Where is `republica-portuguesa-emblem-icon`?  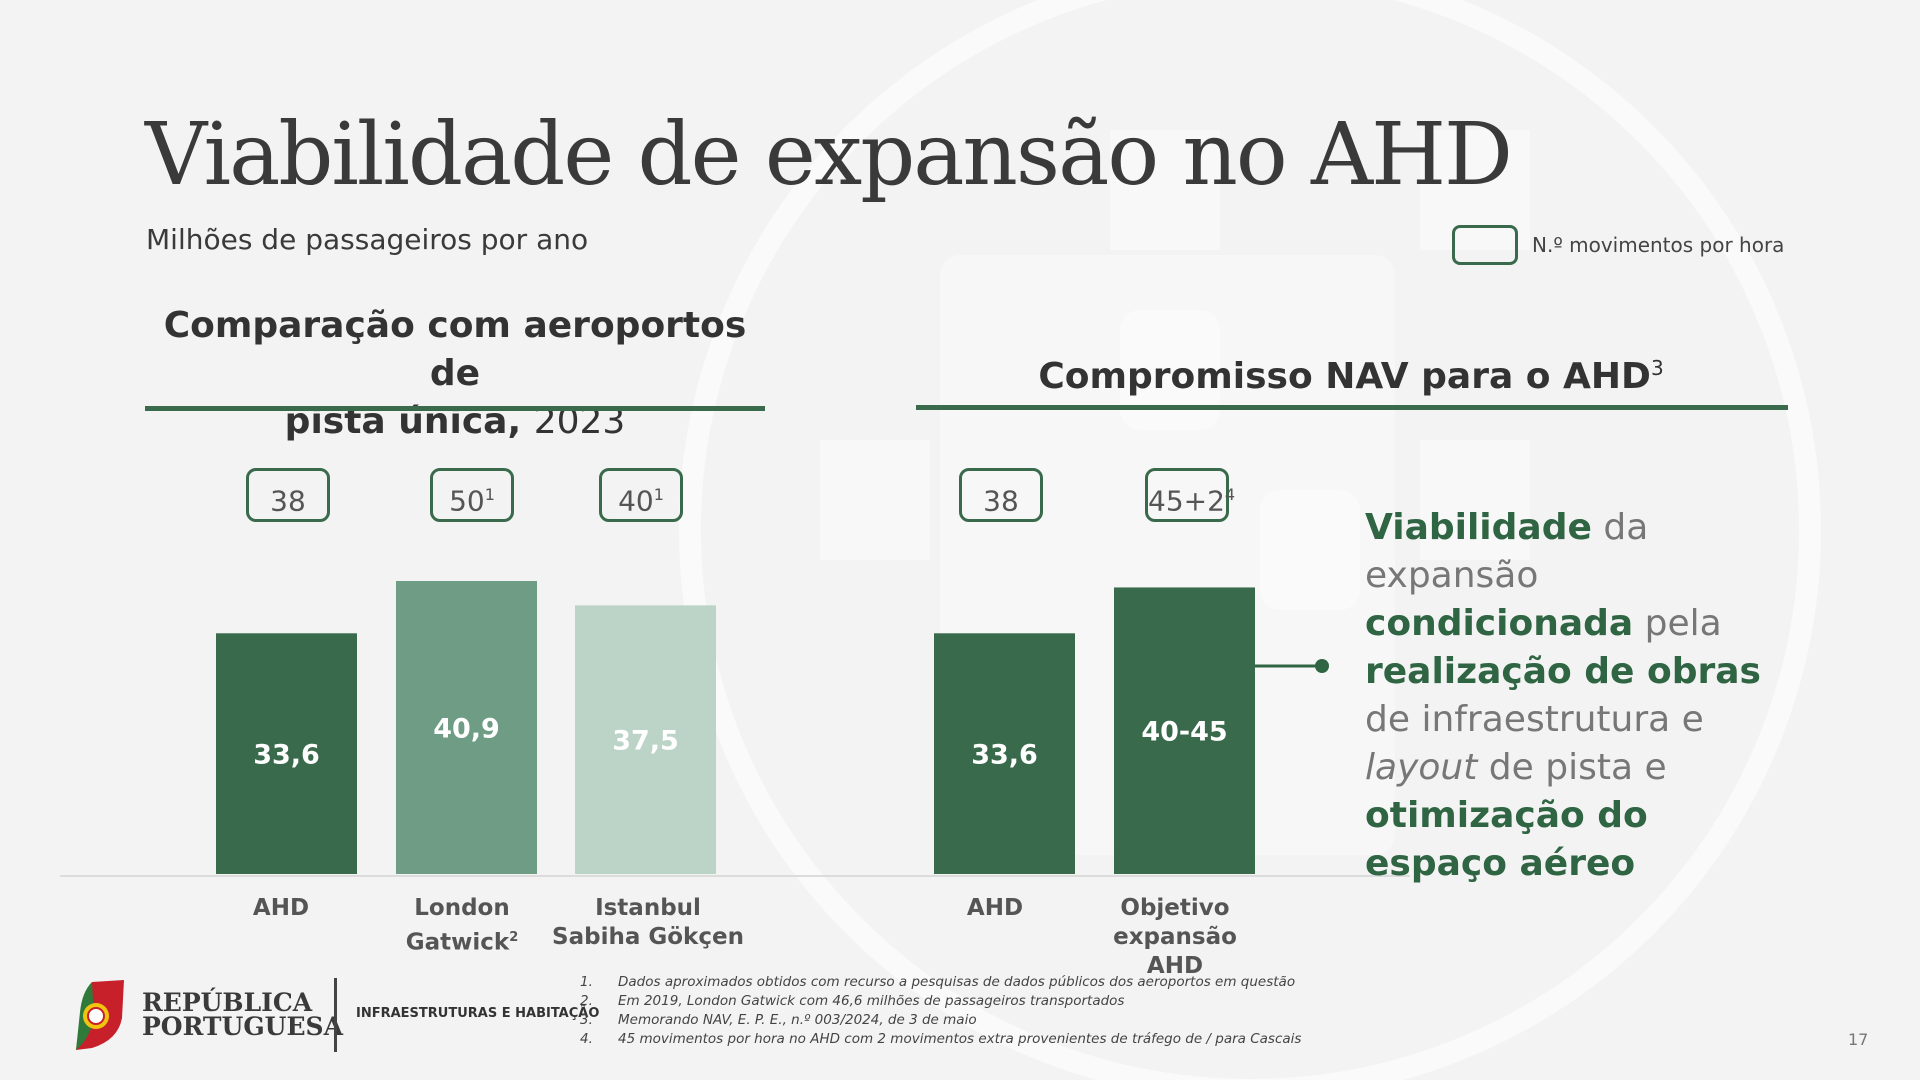 republica-portuguesa-emblem-icon is located at coordinates (100, 1015).